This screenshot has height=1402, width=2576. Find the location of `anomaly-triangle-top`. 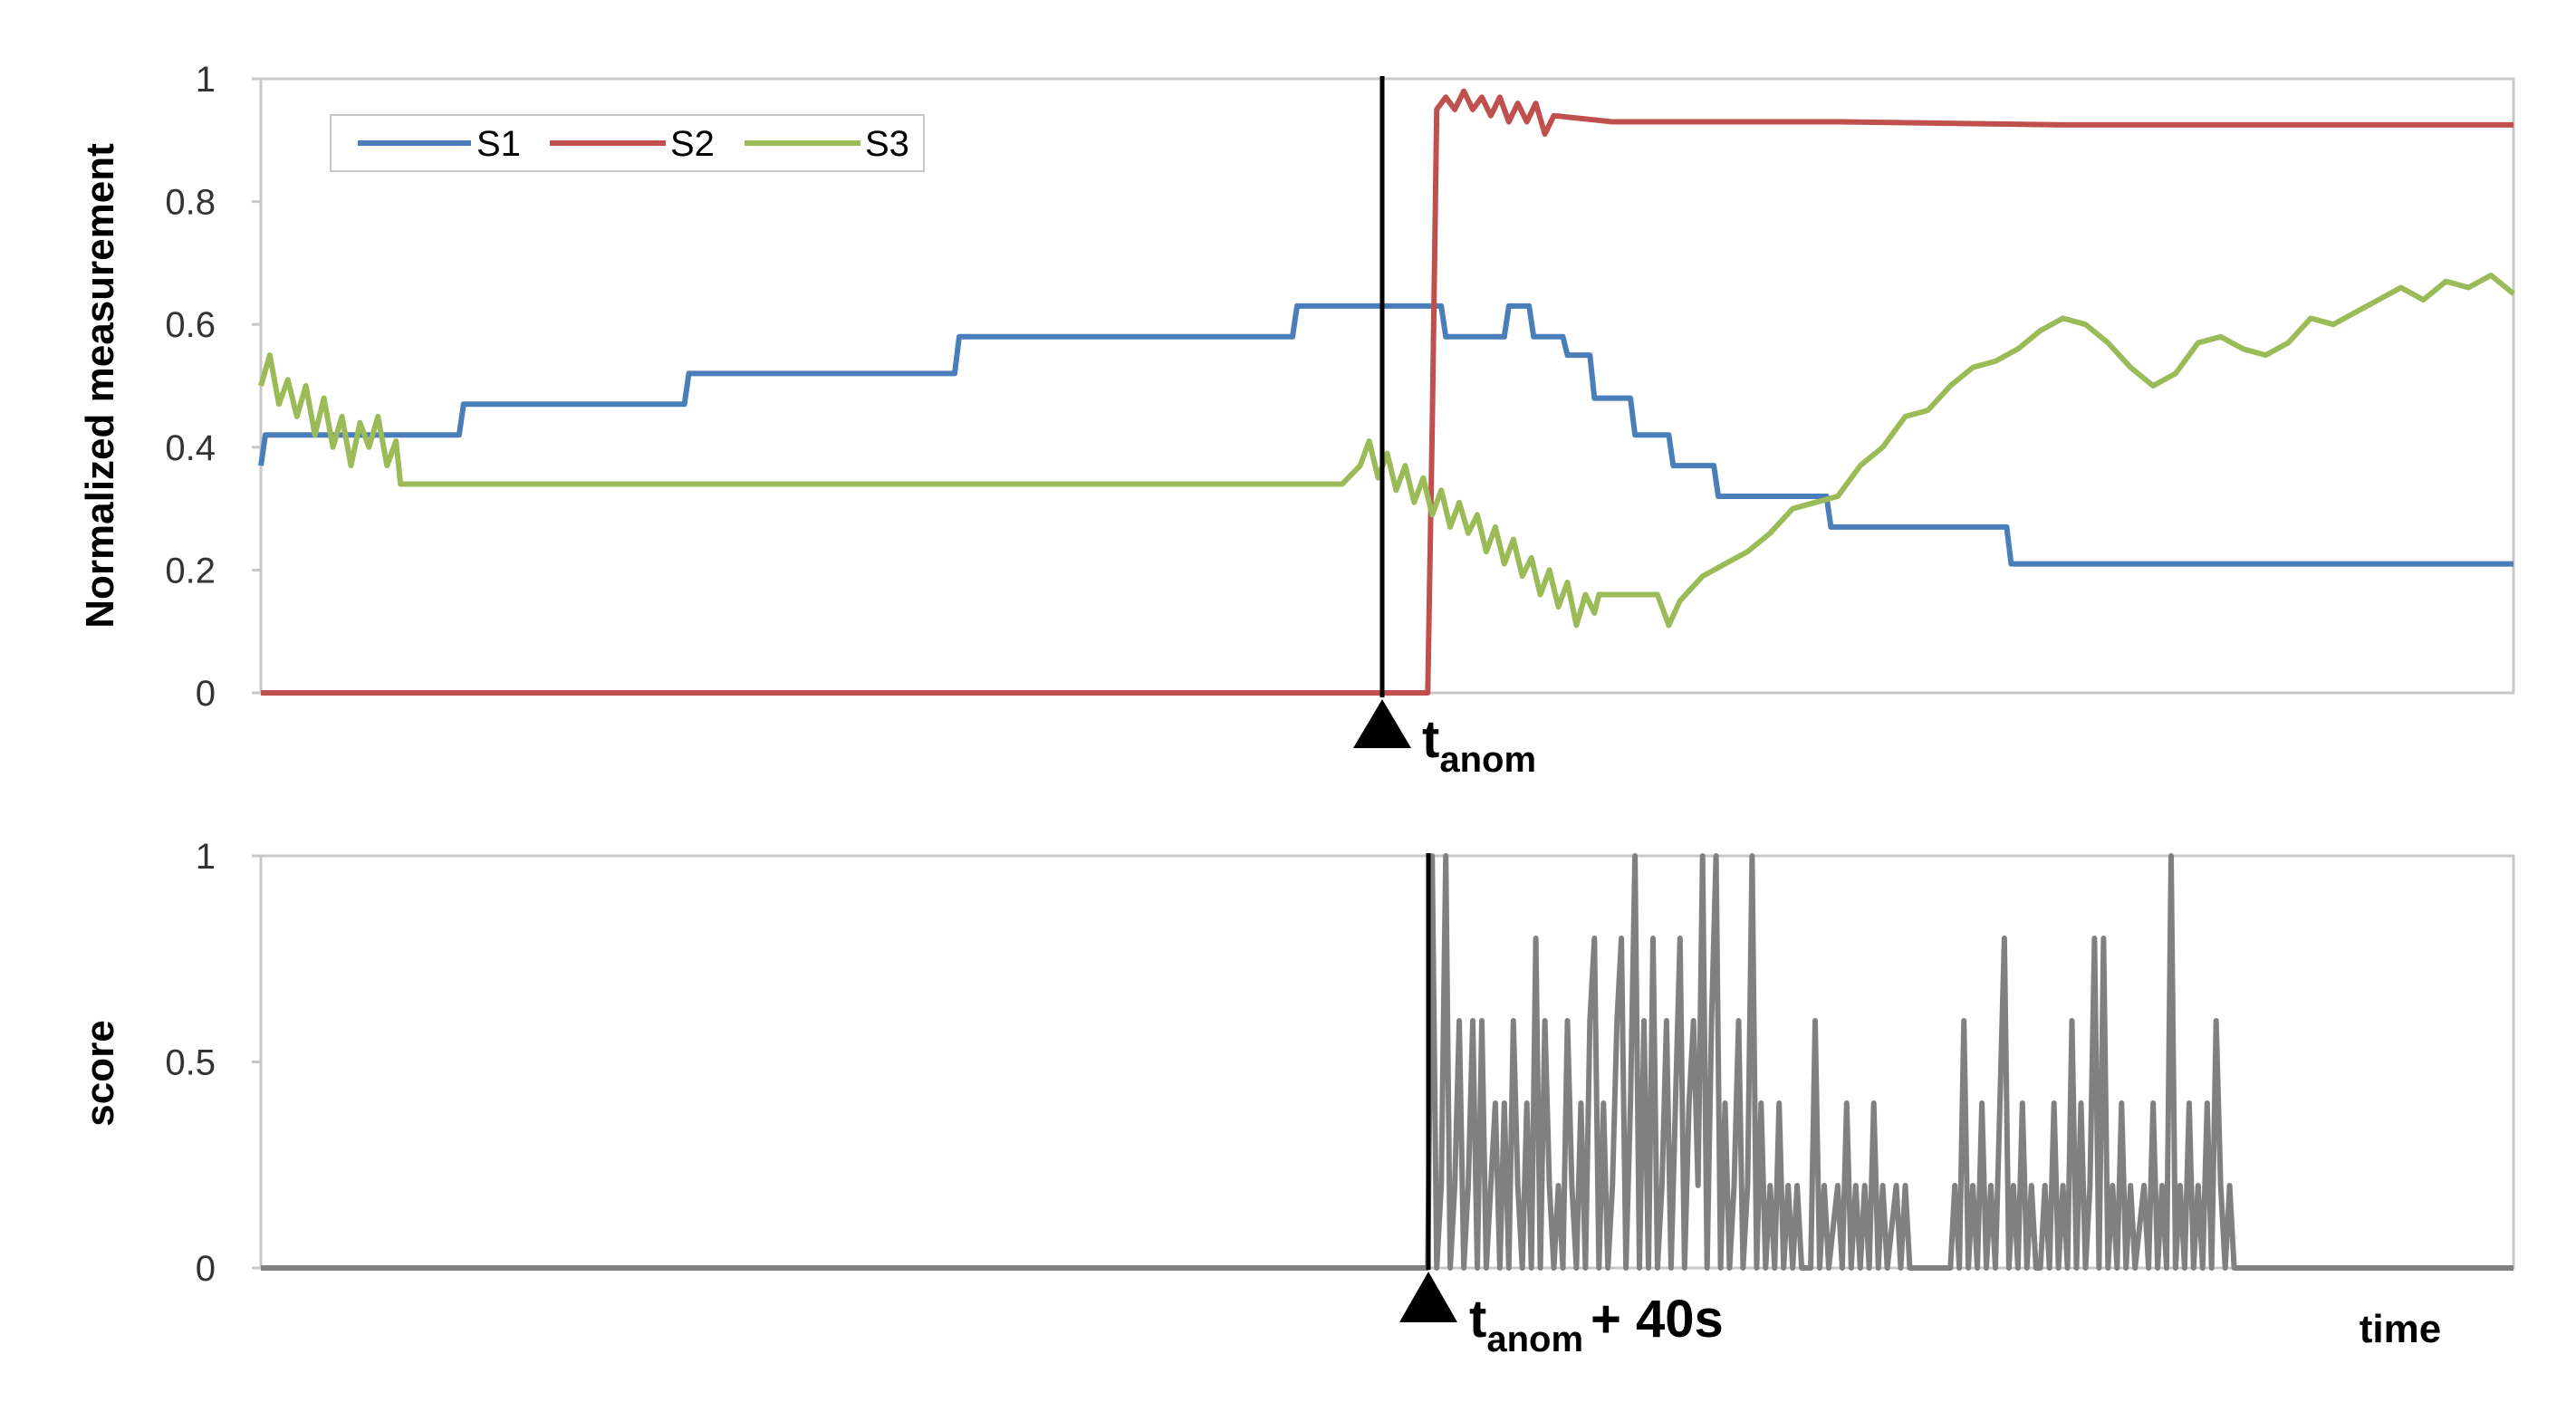

anomaly-triangle-top is located at coordinates (1382, 723).